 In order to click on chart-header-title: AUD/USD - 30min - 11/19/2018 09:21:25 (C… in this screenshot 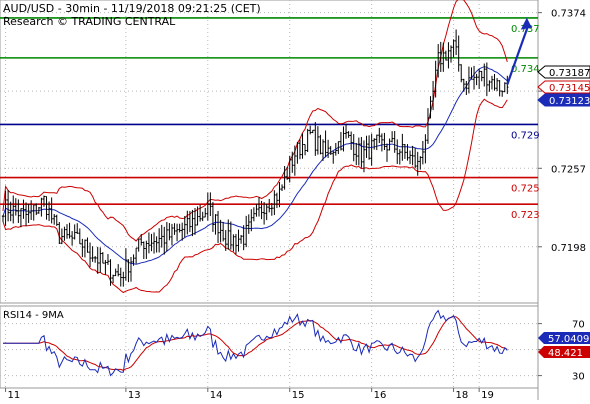, I will do `click(132, 8)`.